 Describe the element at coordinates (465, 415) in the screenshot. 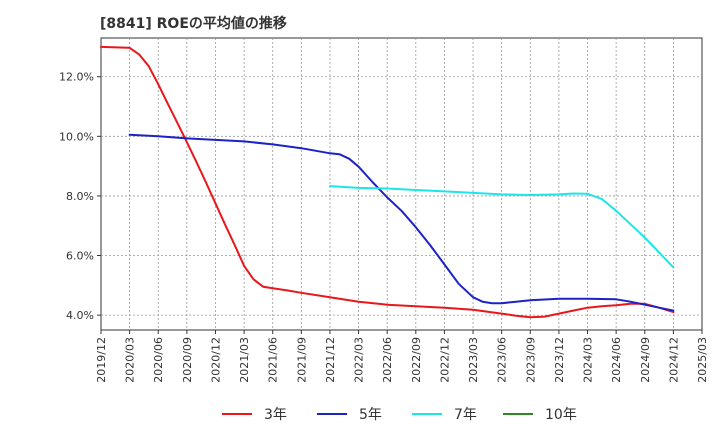

I see `legend-label-3: 7年` at that location.